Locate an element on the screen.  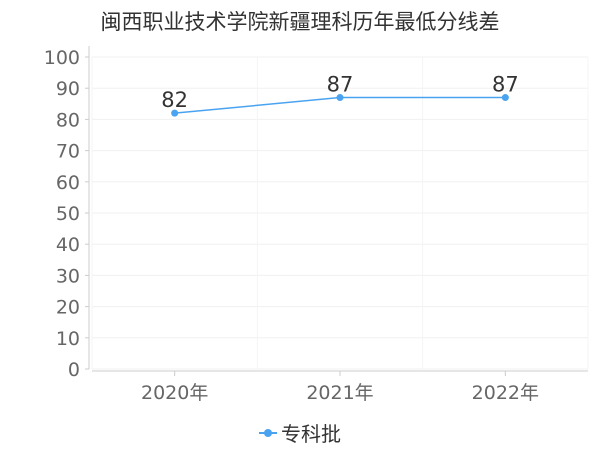
x-axis-ticks: 2020年 2021年 2022年 is located at coordinates (340, 387).